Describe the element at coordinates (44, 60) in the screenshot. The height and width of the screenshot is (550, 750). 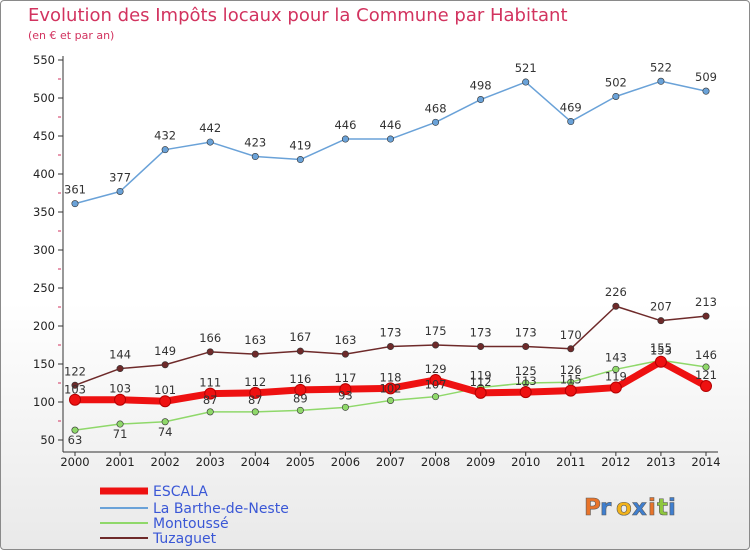
I see `y-tick-label: 550` at that location.